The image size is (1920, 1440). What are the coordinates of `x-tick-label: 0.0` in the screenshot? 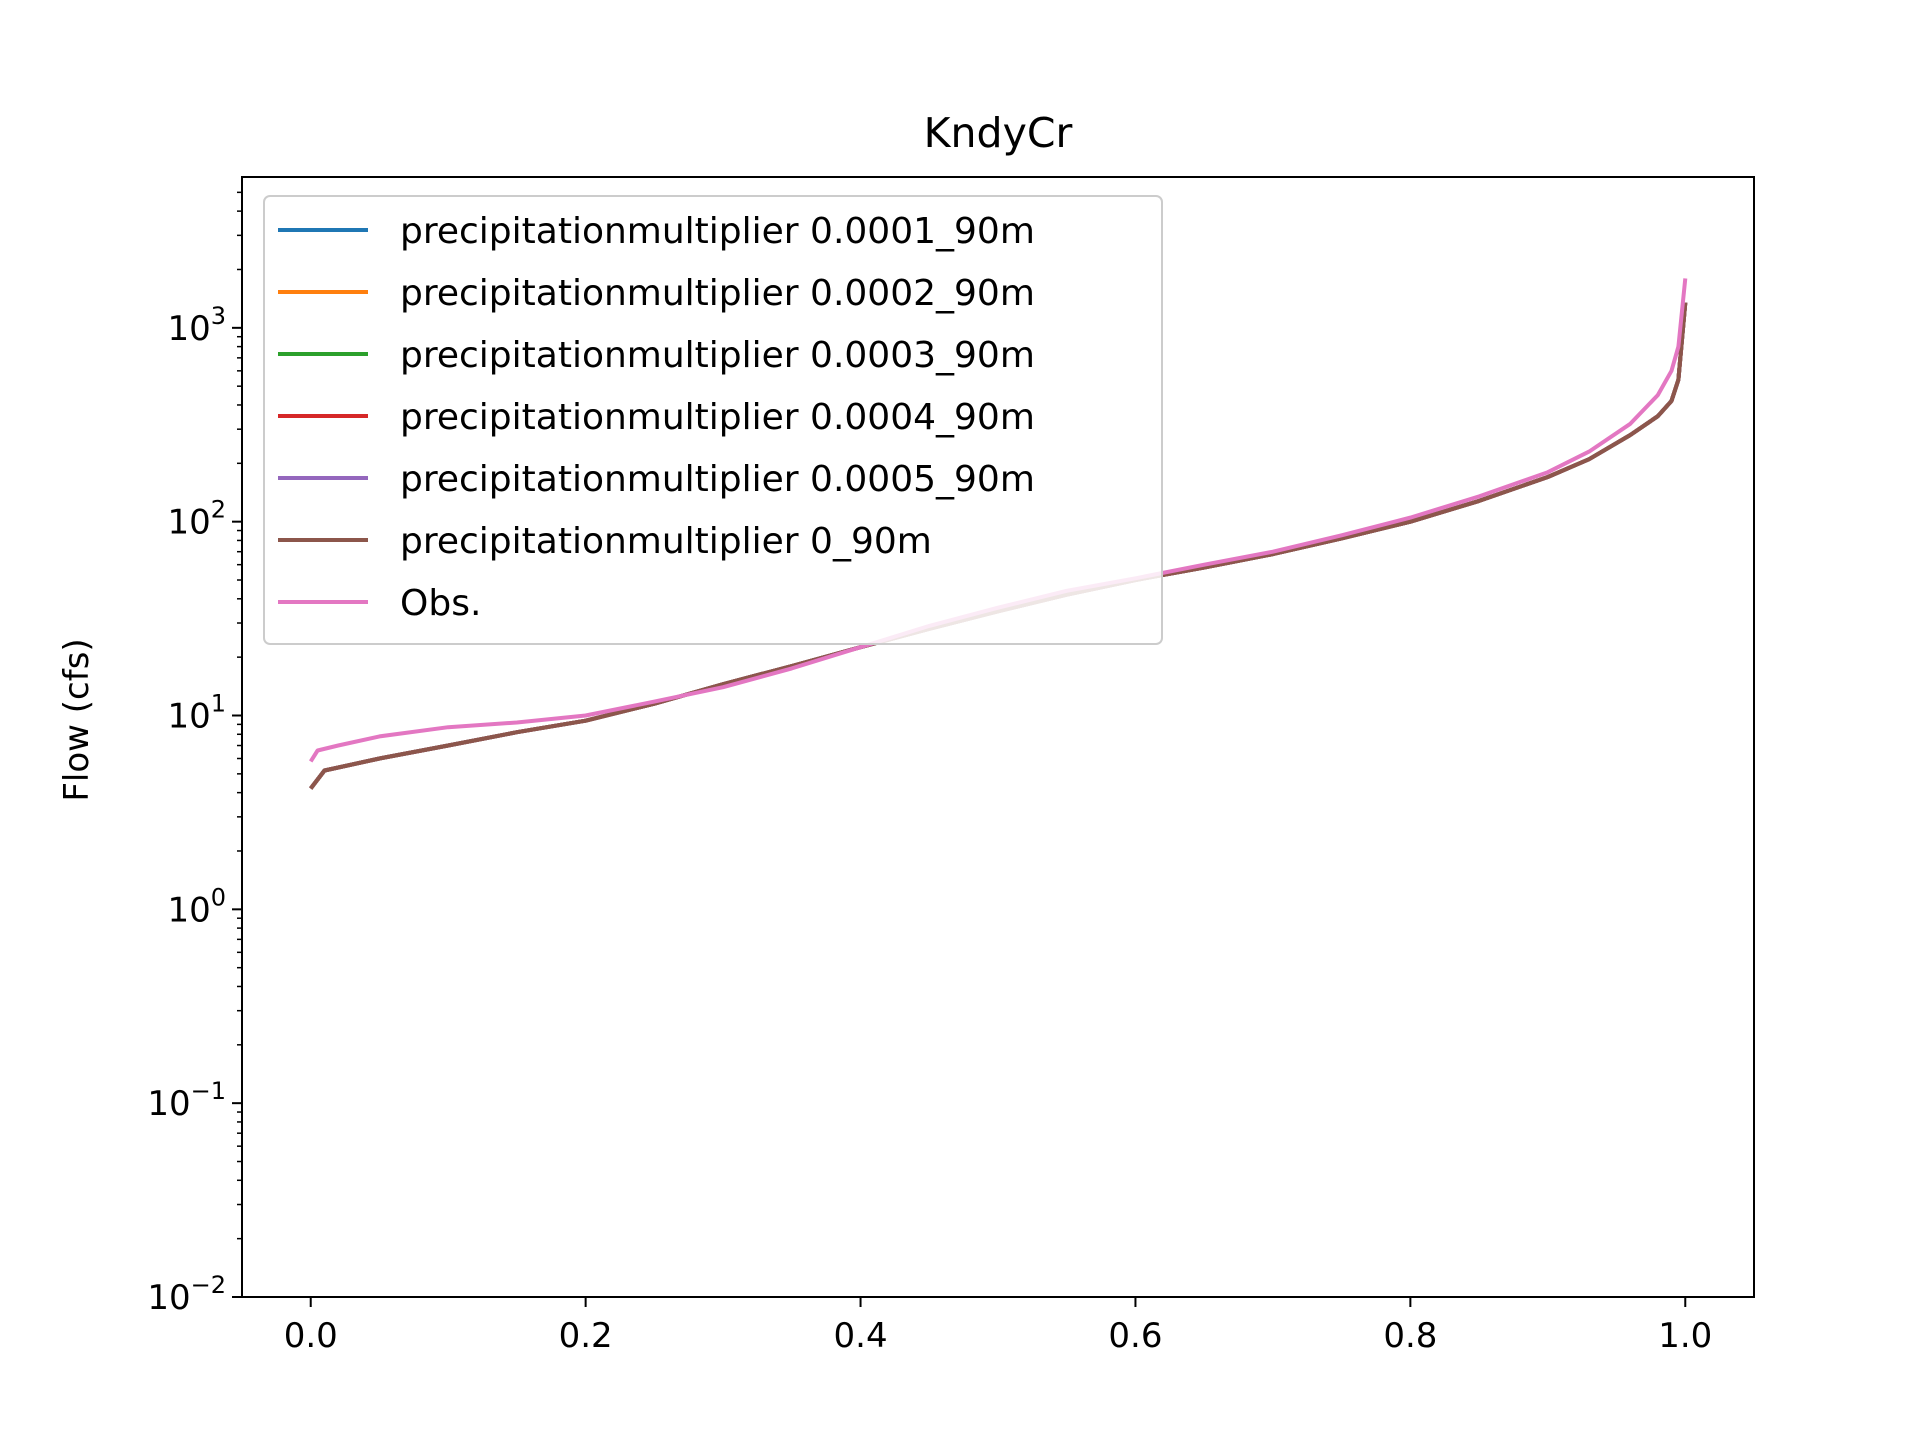 It's located at (311, 1336).